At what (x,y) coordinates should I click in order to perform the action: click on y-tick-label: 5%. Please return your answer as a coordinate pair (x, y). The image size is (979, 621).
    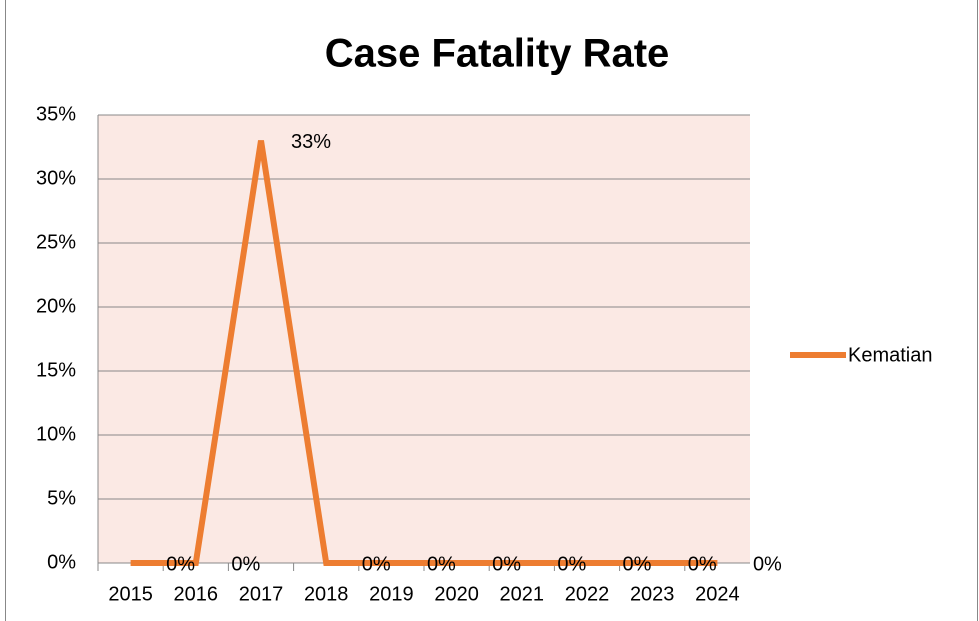
    Looking at the image, I should click on (61, 498).